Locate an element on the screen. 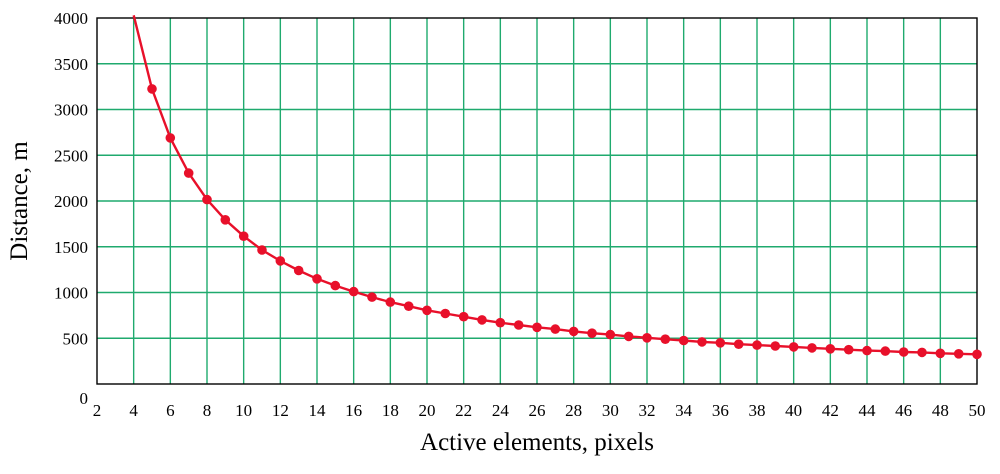 The width and height of the screenshot is (1000, 474). x-tick-label: 30 is located at coordinates (610, 410).